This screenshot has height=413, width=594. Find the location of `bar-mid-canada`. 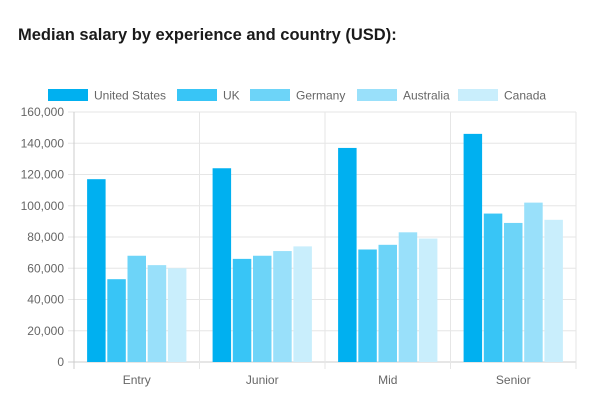

bar-mid-canada is located at coordinates (428, 300).